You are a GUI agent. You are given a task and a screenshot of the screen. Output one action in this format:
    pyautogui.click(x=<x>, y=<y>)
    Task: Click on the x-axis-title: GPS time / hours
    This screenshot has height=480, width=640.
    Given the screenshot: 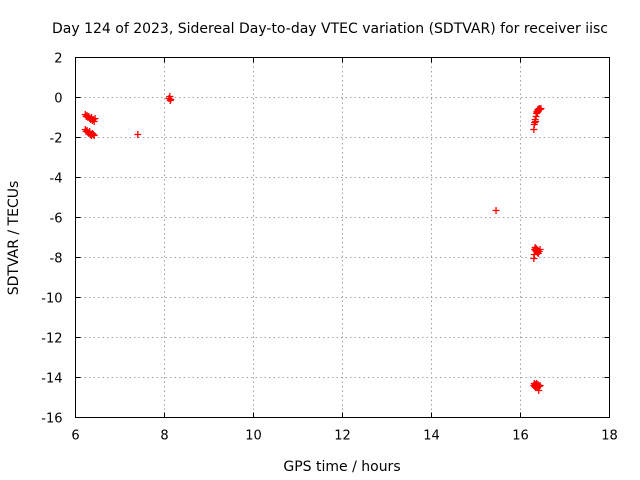 What is the action you would take?
    pyautogui.click(x=341, y=467)
    